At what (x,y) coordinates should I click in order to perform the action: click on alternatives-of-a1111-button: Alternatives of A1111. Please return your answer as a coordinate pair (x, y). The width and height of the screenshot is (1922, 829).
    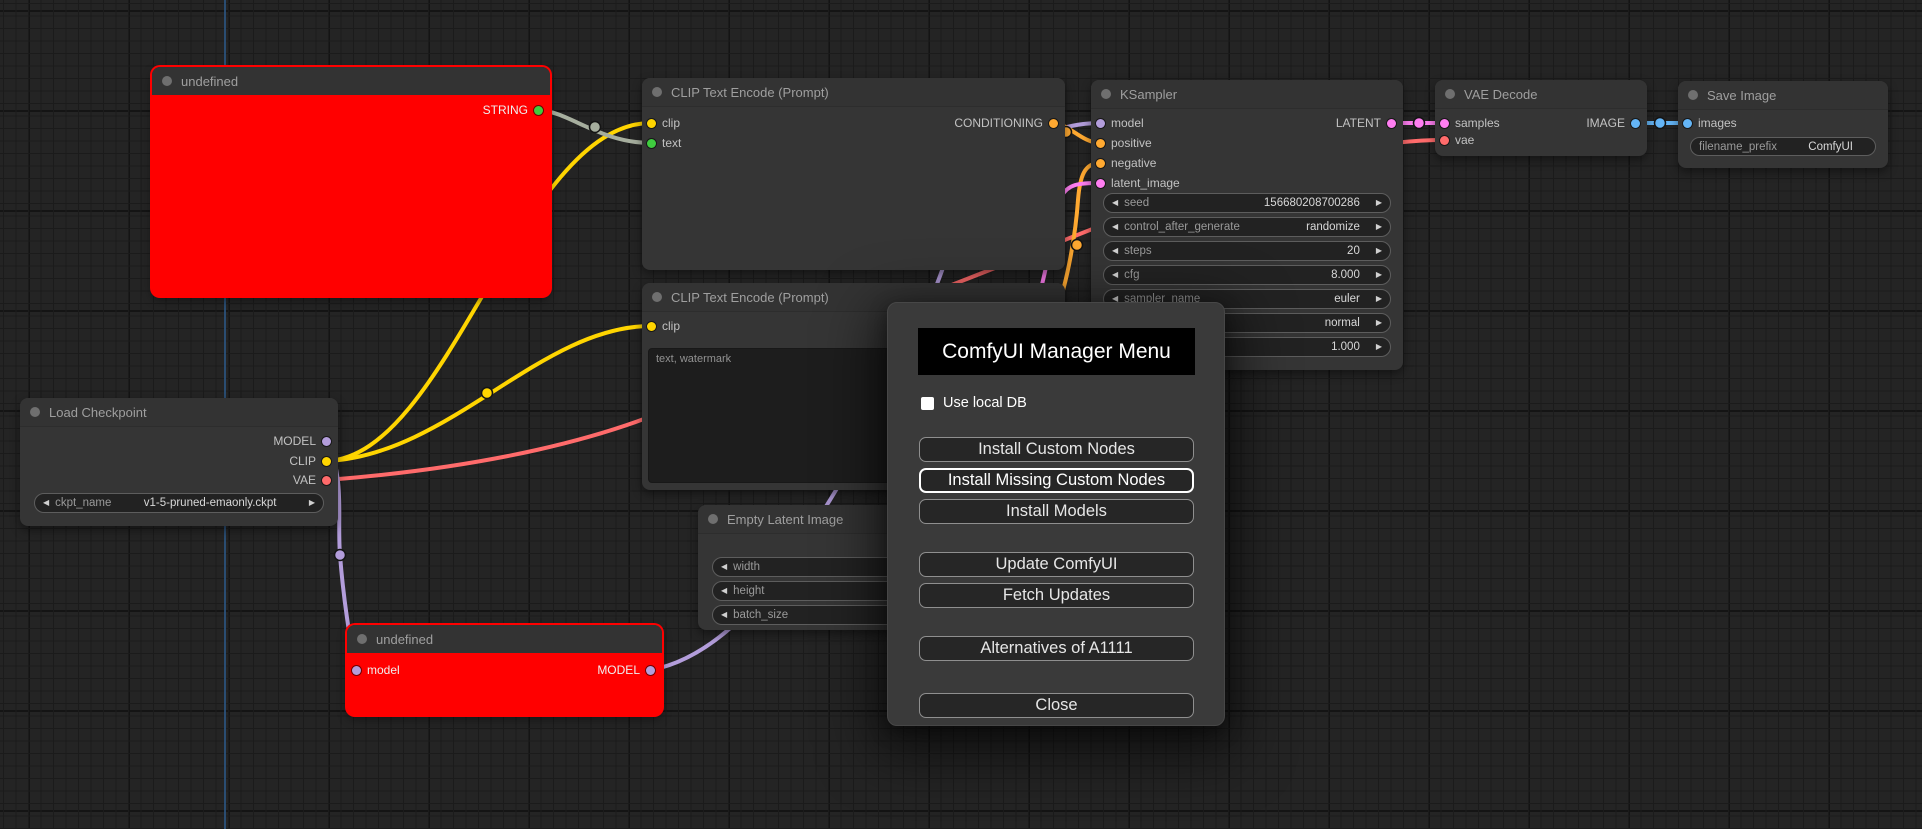
    Looking at the image, I should click on (1056, 648).